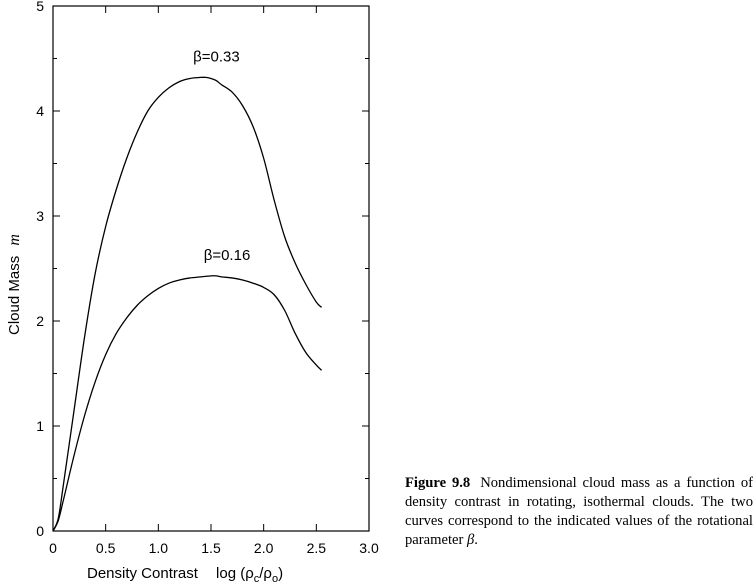  I want to click on x-tick-label: 0.5, so click(106, 548).